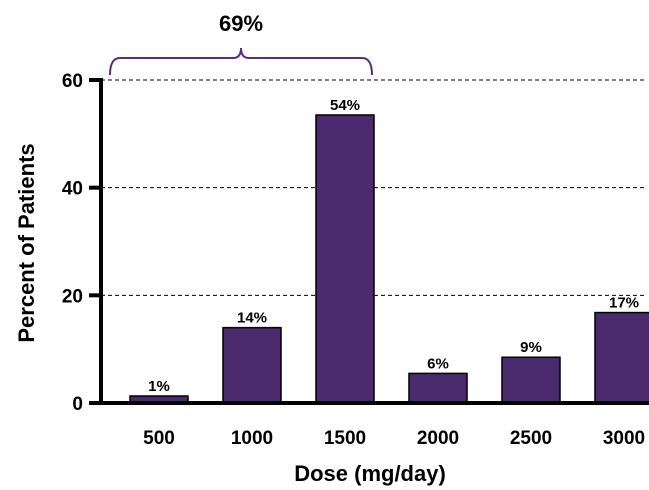  Describe the element at coordinates (394, 438) in the screenshot. I see `x-ticks: 500 1000 1500 2000 2500 3000` at that location.